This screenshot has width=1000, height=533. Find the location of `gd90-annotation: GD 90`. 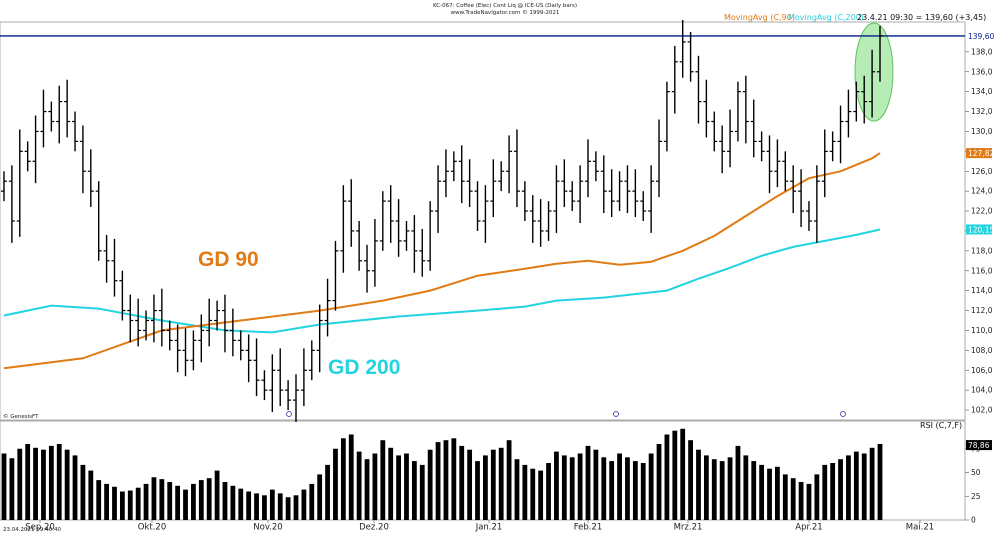

gd90-annotation: GD 90 is located at coordinates (228, 259).